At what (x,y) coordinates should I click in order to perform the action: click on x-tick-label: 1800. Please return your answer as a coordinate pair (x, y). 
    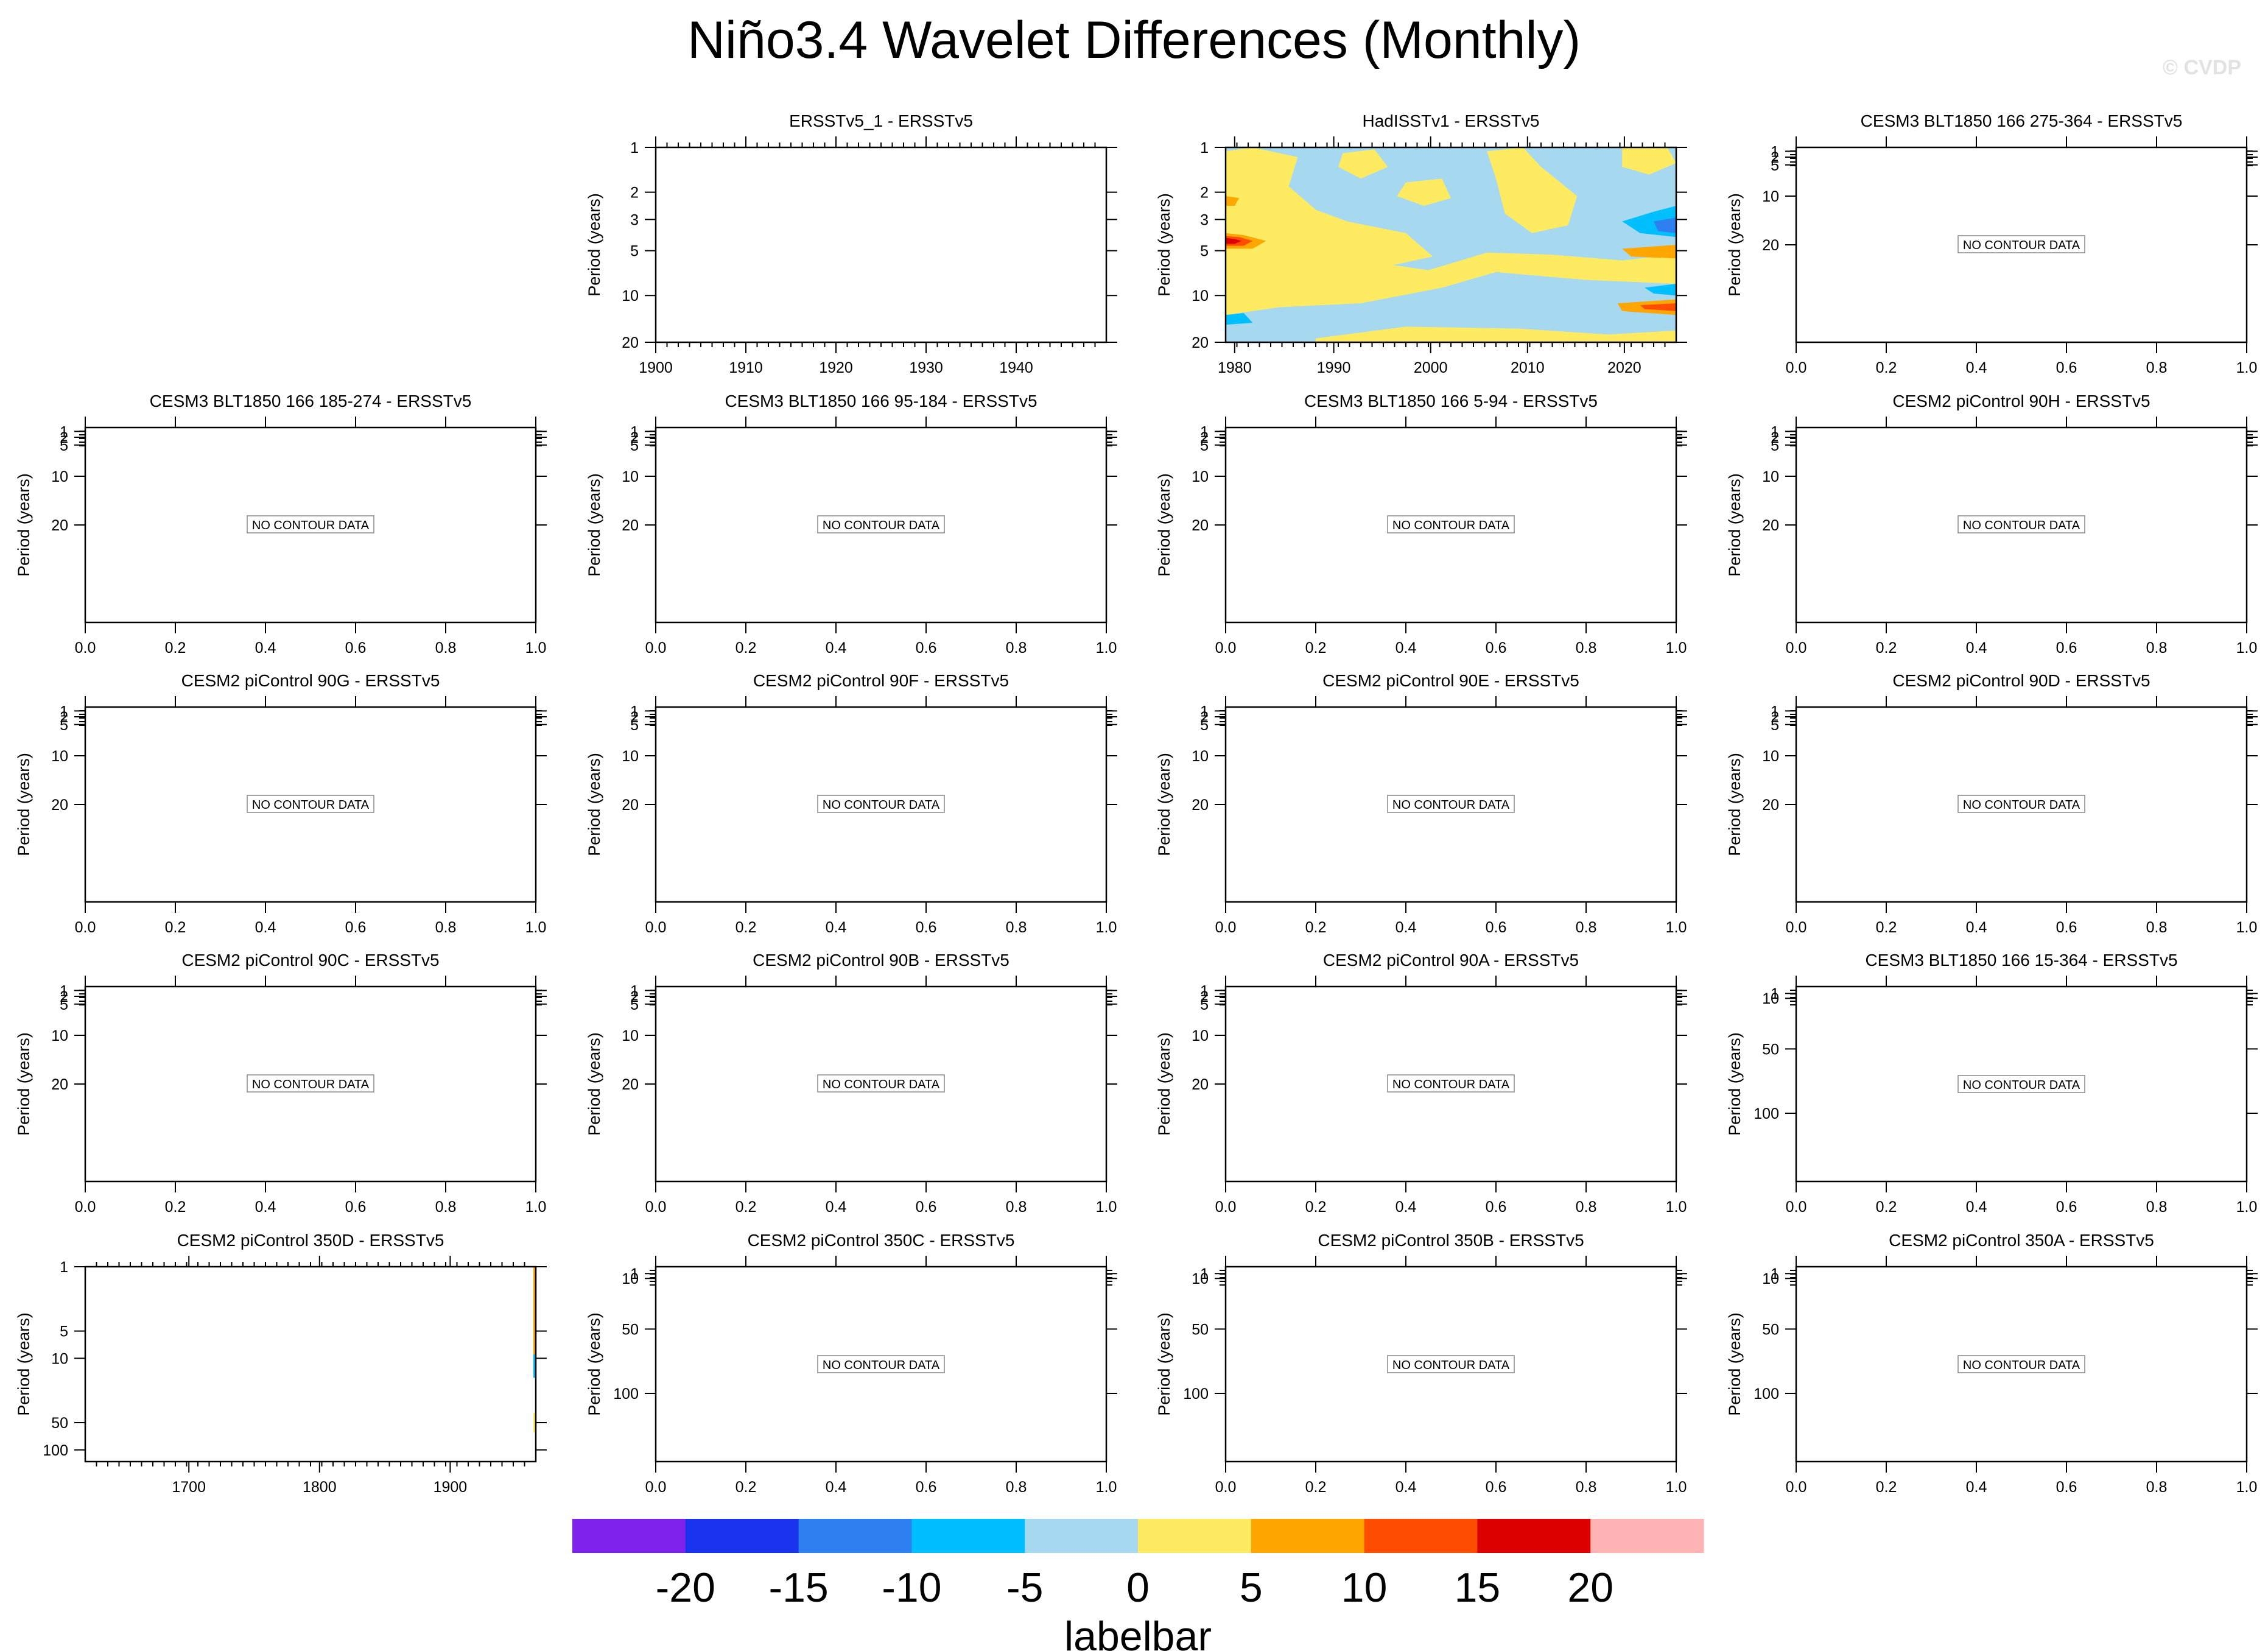
    Looking at the image, I should click on (320, 1487).